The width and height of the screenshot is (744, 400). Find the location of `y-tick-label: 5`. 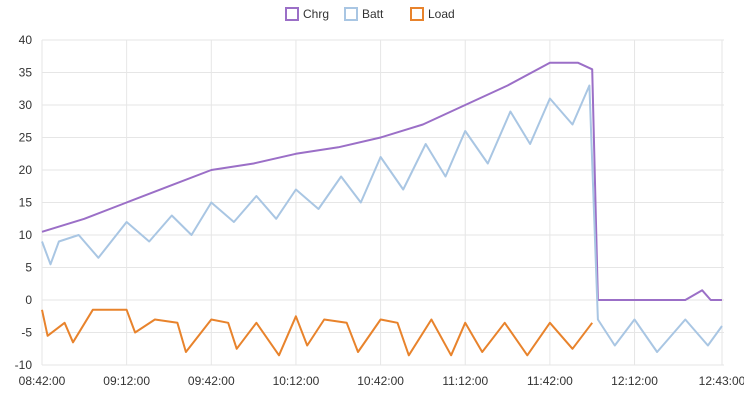

y-tick-label: 5 is located at coordinates (28, 268).